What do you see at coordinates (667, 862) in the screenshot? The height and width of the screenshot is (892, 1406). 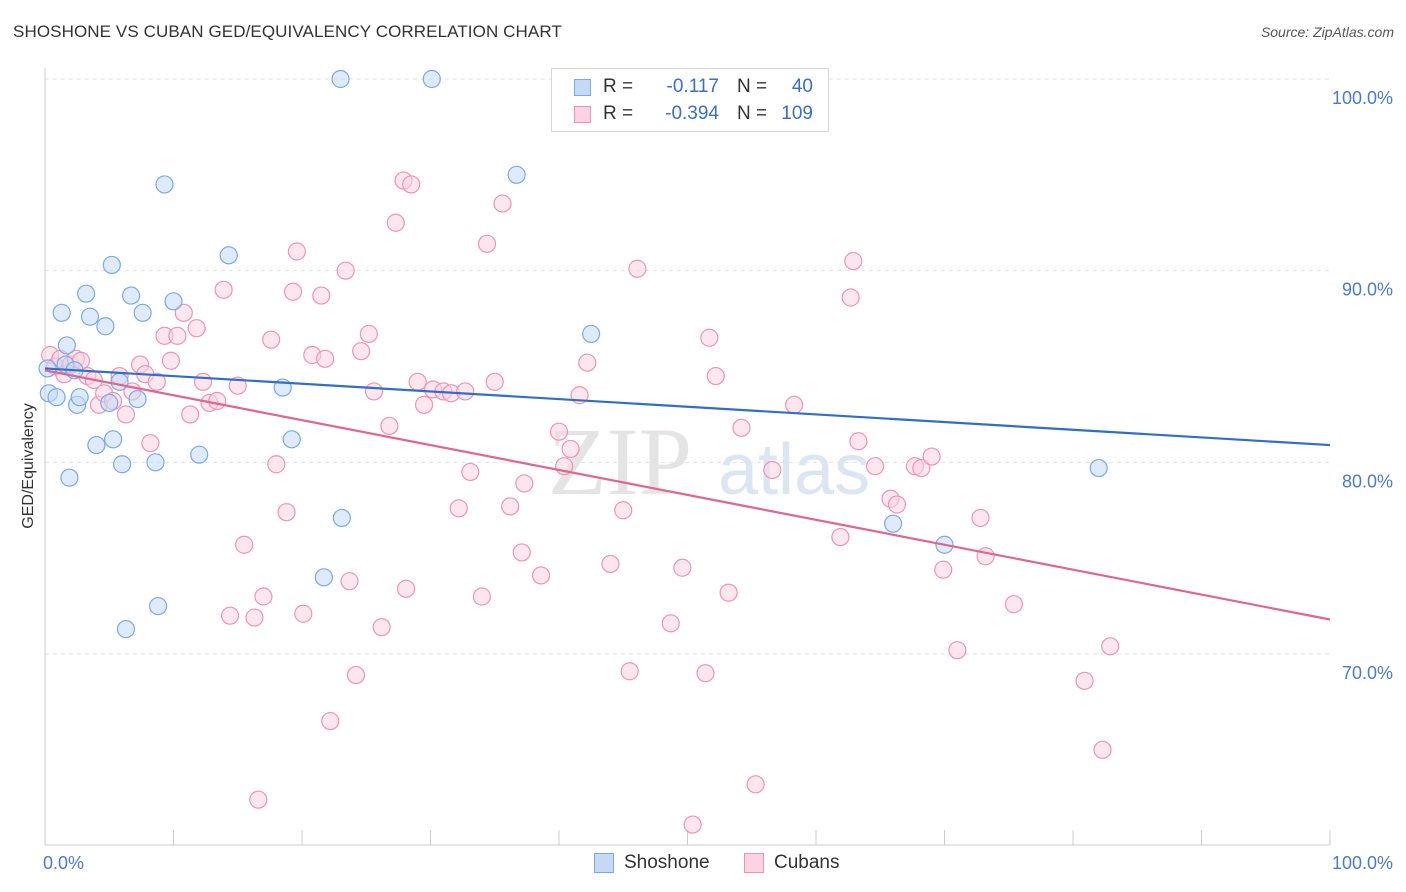 I see `series-label-shoshone: Shoshone` at bounding box center [667, 862].